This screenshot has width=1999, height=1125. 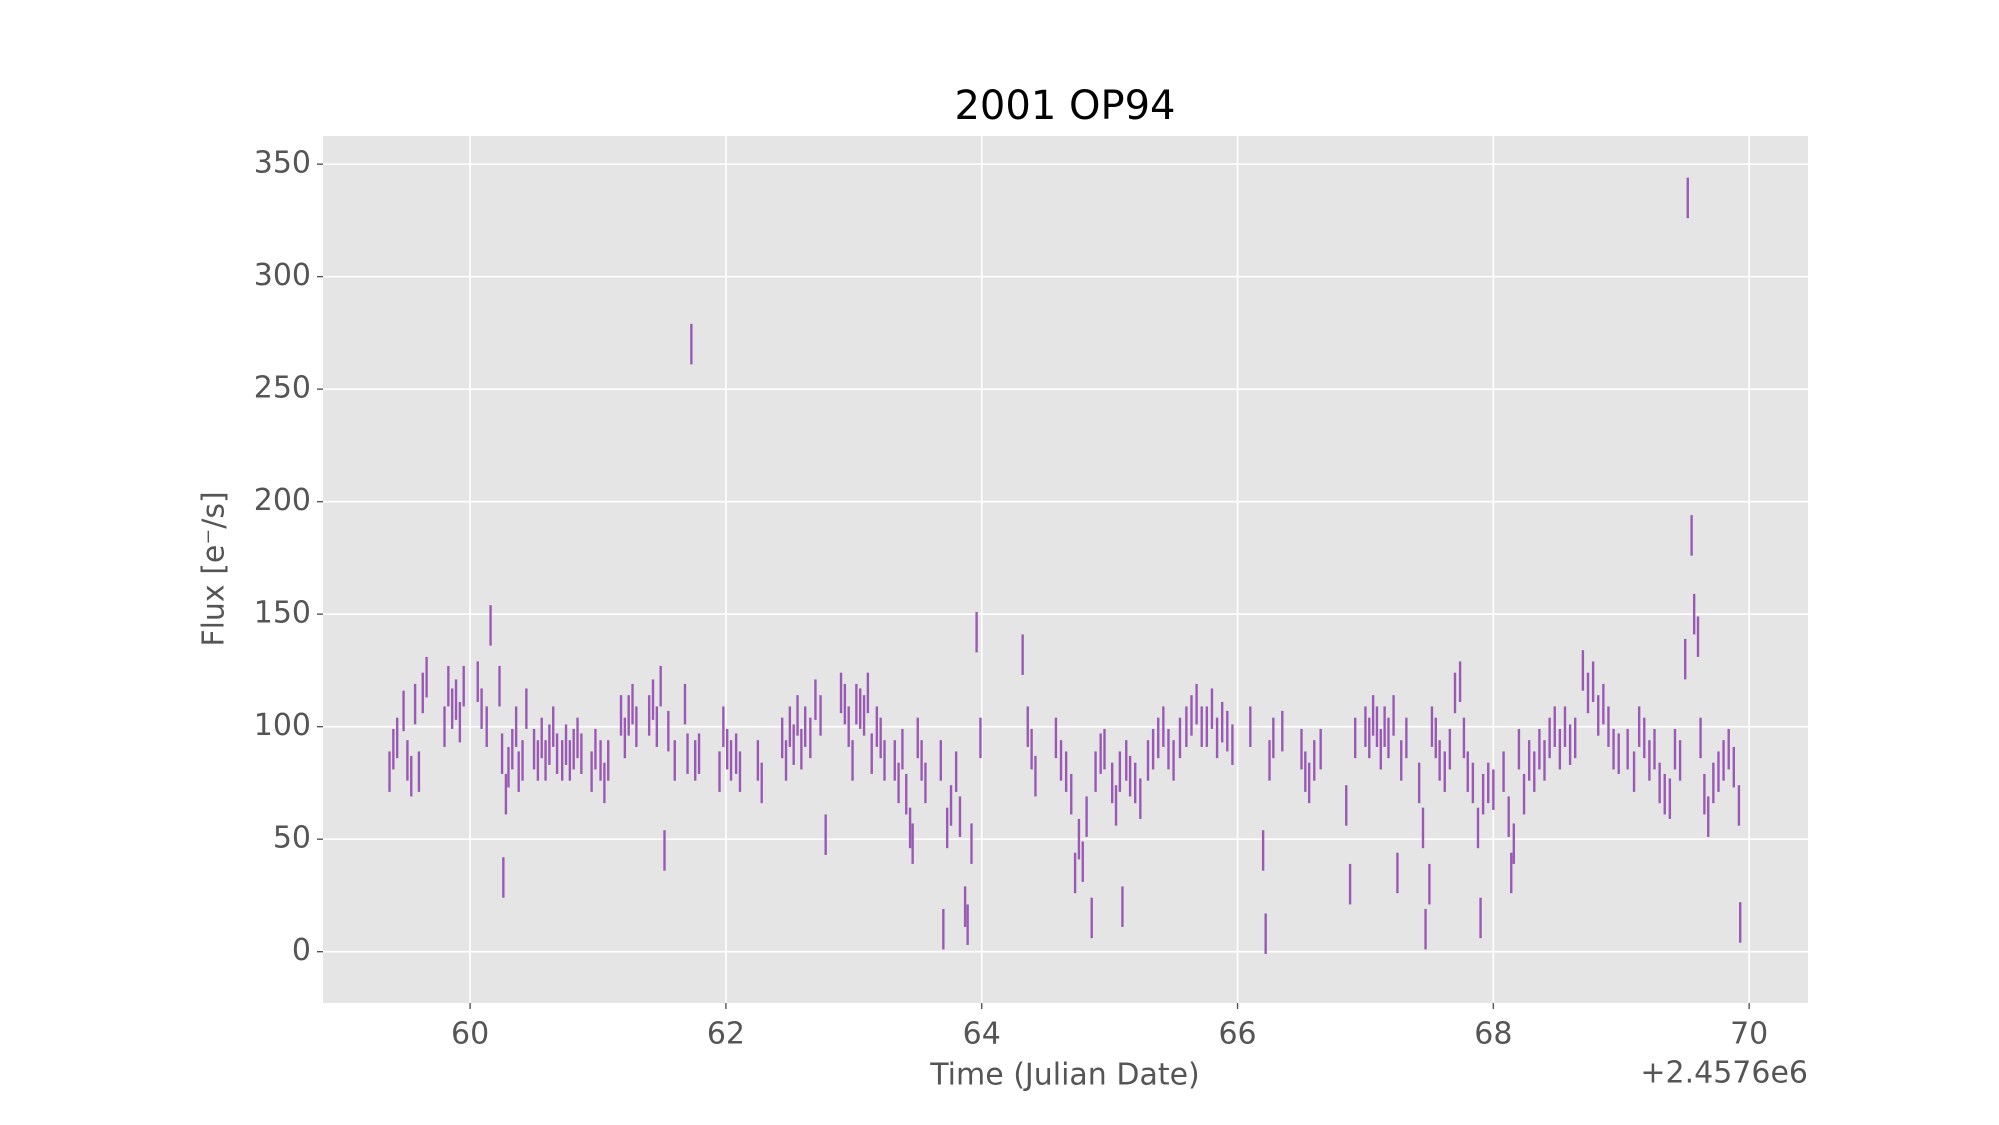 I want to click on y-tick-label: 100, so click(x=282, y=725).